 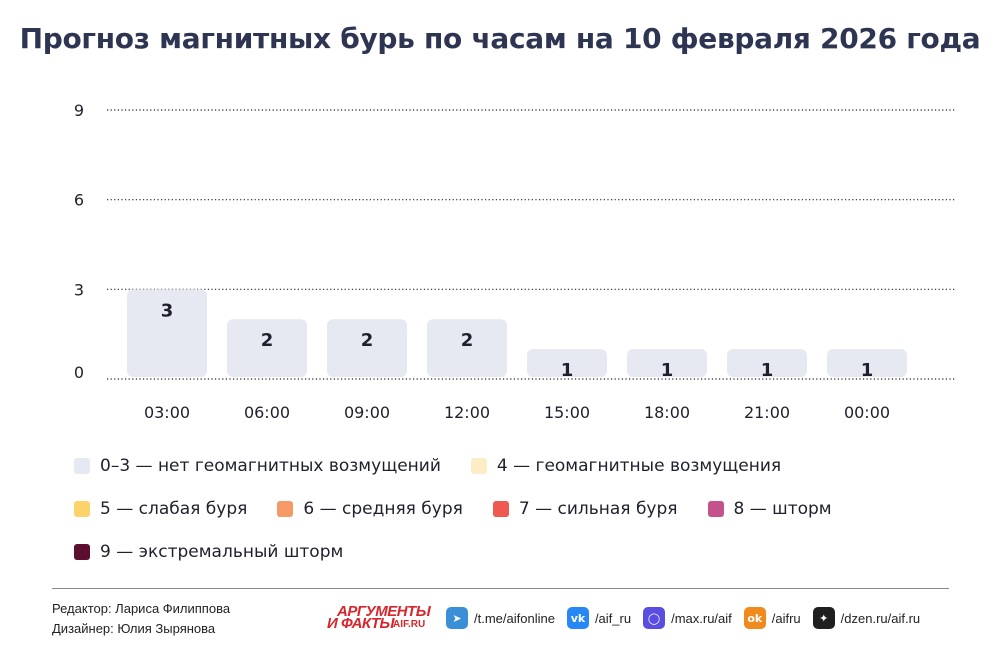 What do you see at coordinates (598, 509) in the screenshot?
I see `legend-label: 7 — сильная буря` at bounding box center [598, 509].